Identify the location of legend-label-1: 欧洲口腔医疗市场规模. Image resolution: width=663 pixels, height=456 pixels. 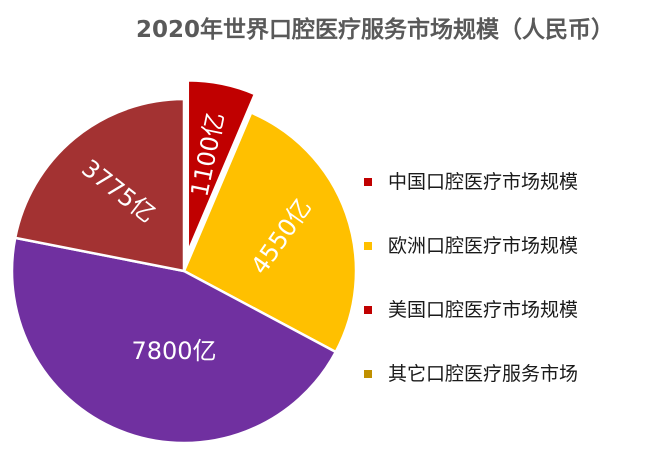
(483, 246).